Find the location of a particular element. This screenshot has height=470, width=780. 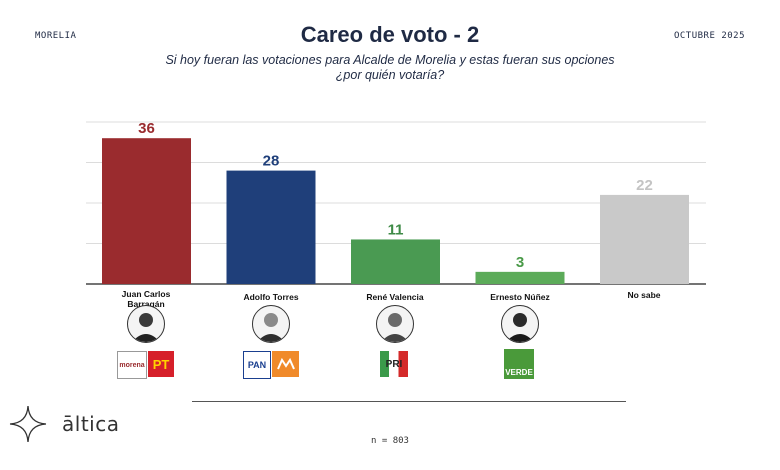

candidate-name-nunez: Ernesto Núñez is located at coordinates (520, 297).